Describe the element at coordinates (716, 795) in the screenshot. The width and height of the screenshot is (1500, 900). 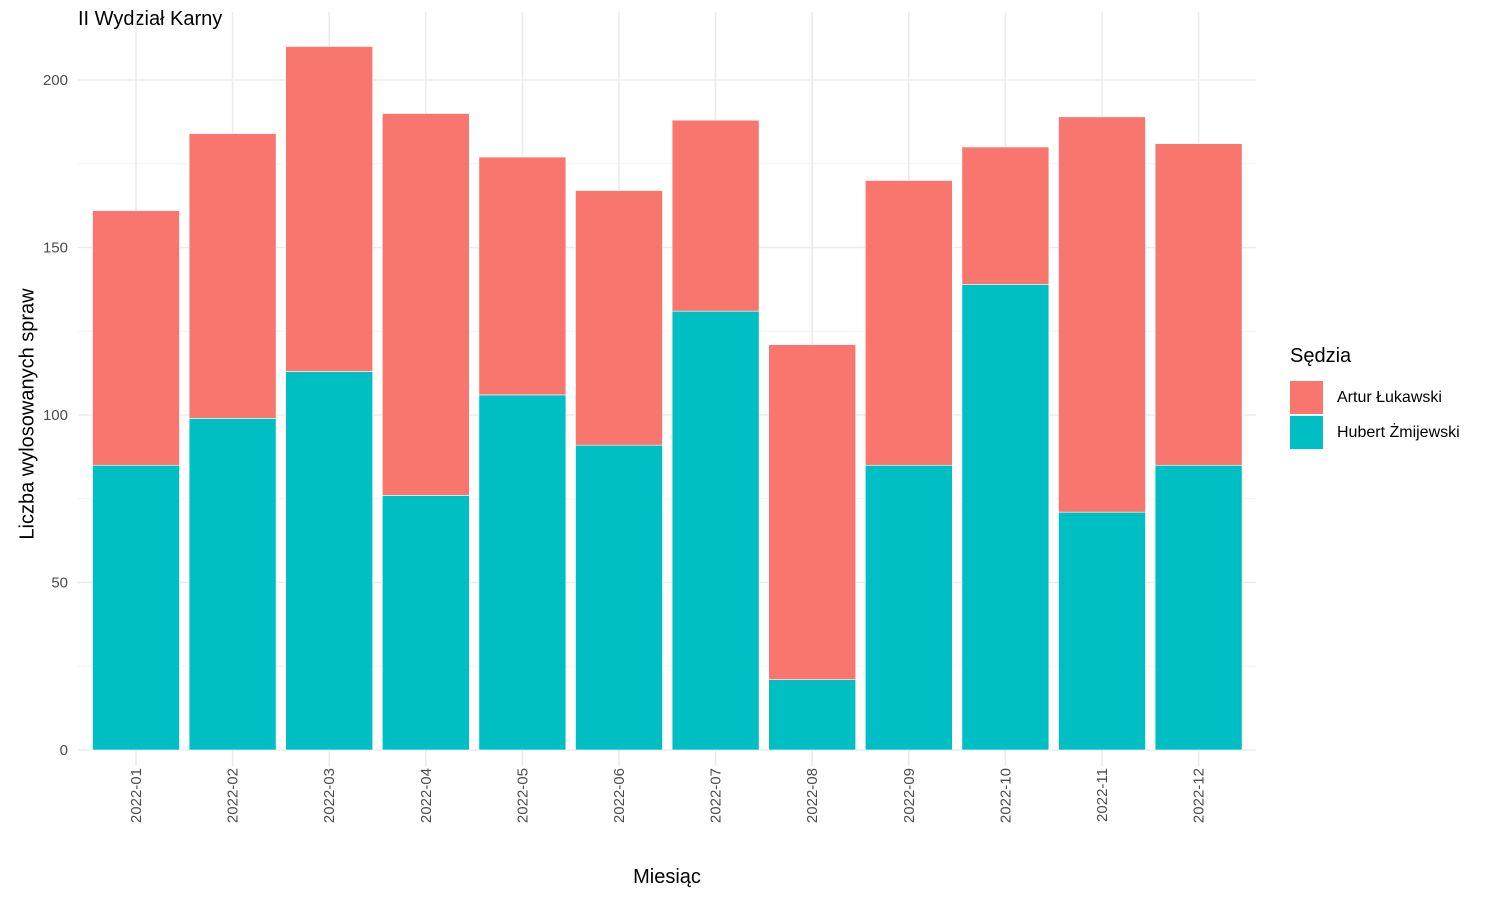
I see `x-tick-label: 2022-07` at that location.